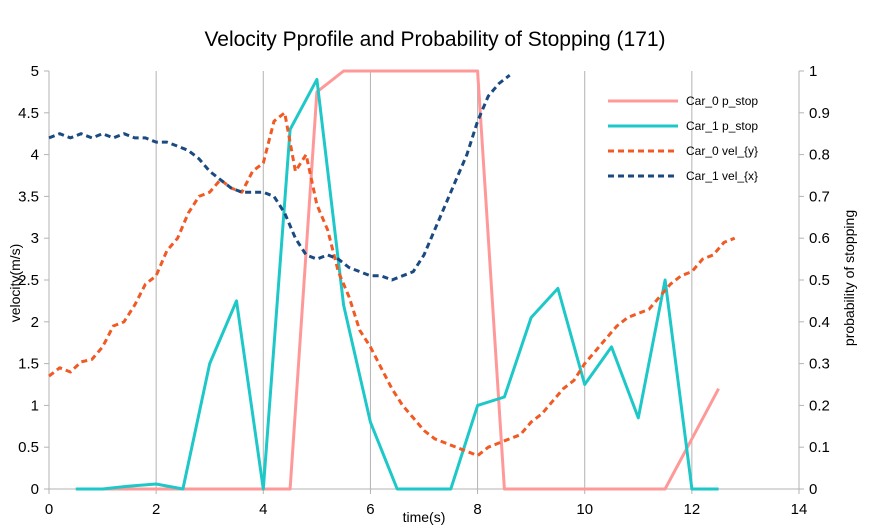 The height and width of the screenshot is (529, 871). Describe the element at coordinates (35, 322) in the screenshot. I see `y-left-tick-label: 2` at that location.